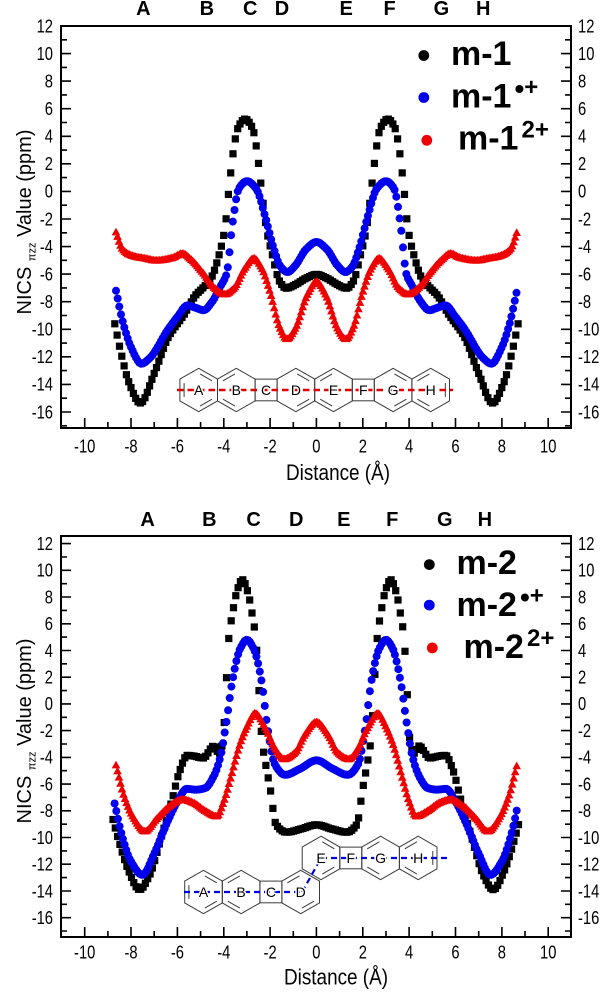 The width and height of the screenshot is (605, 999). What do you see at coordinates (487, 563) in the screenshot?
I see `svg-text: m-2` at bounding box center [487, 563].